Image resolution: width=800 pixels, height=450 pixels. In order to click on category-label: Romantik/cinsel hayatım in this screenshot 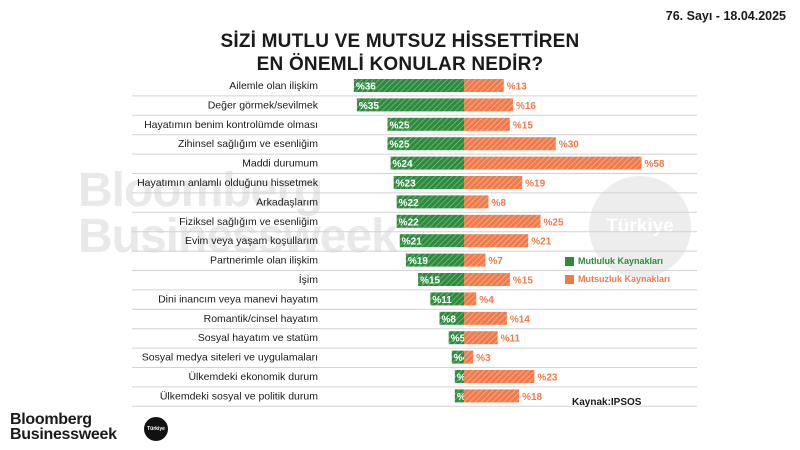, I will do `click(261, 319)`.